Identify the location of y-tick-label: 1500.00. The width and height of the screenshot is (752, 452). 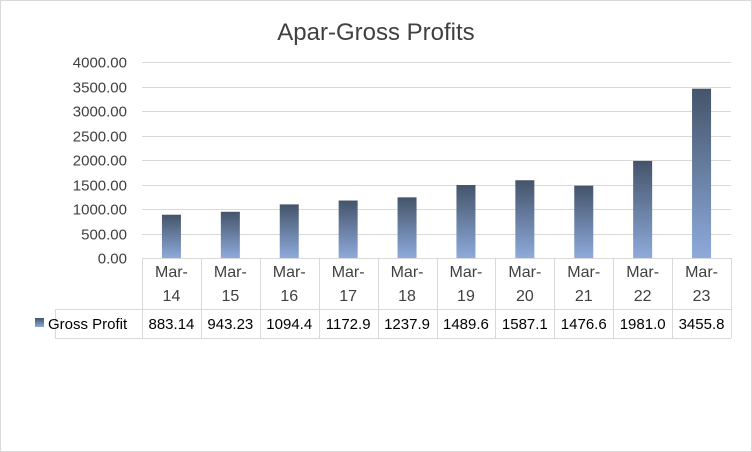
(100, 186).